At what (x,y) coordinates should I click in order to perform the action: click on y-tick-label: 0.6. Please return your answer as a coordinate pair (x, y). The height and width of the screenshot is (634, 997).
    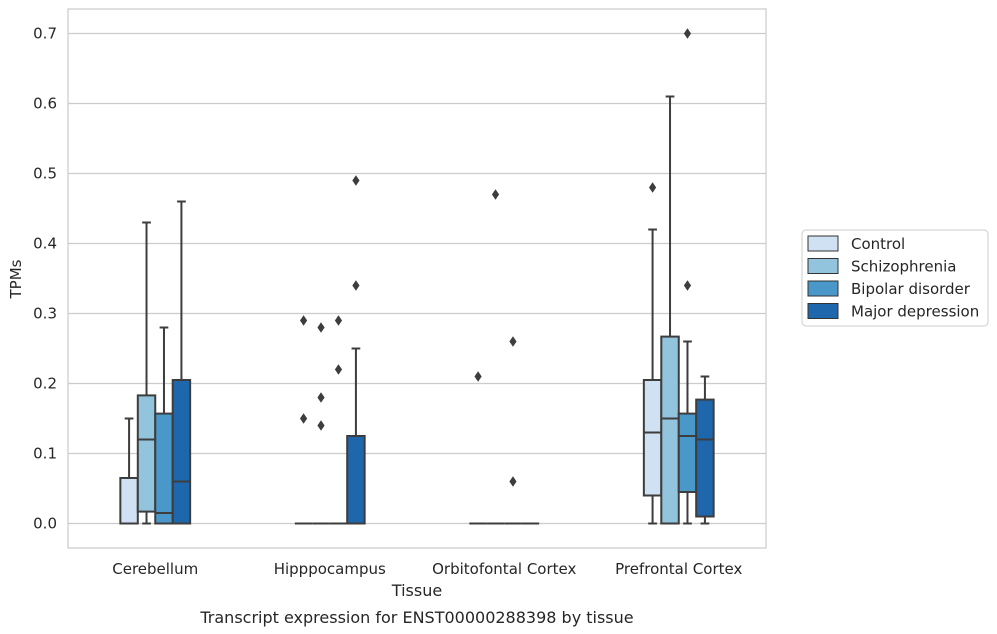
    Looking at the image, I should click on (45, 104).